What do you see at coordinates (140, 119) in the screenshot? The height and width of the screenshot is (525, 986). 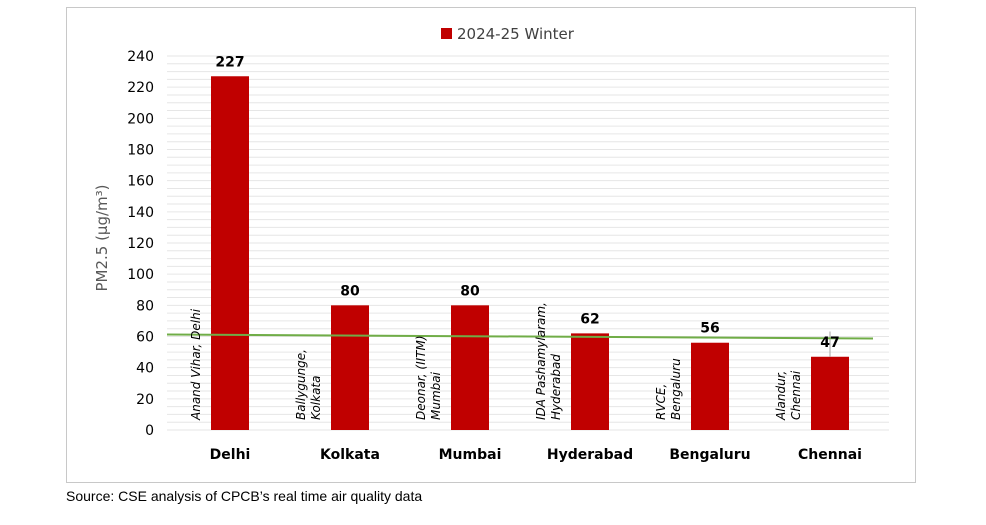 I see `y-tick-label: 200` at bounding box center [140, 119].